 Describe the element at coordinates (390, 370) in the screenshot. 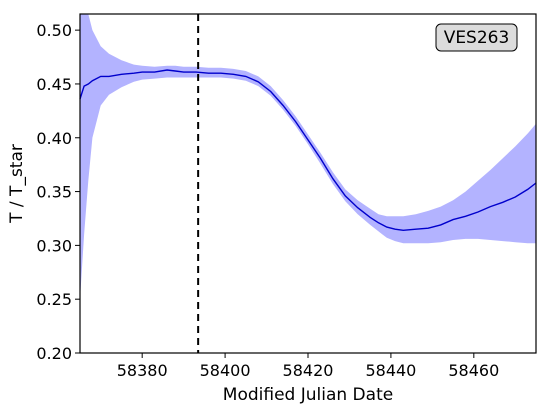

I see `x-tick-label: 58440` at that location.